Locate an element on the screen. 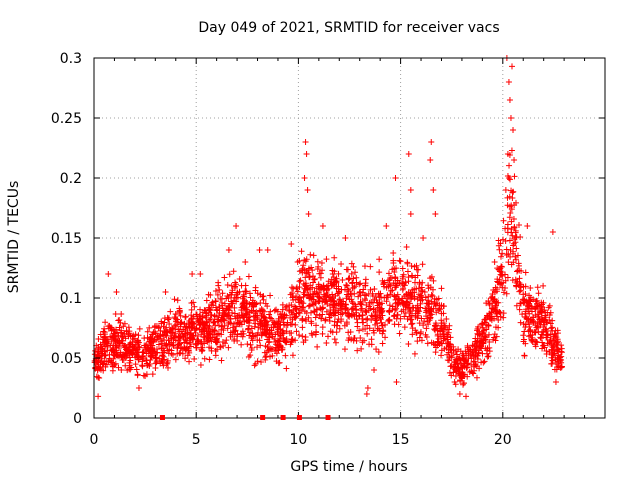 The height and width of the screenshot is (480, 640). baseline-marker is located at coordinates (299, 417).